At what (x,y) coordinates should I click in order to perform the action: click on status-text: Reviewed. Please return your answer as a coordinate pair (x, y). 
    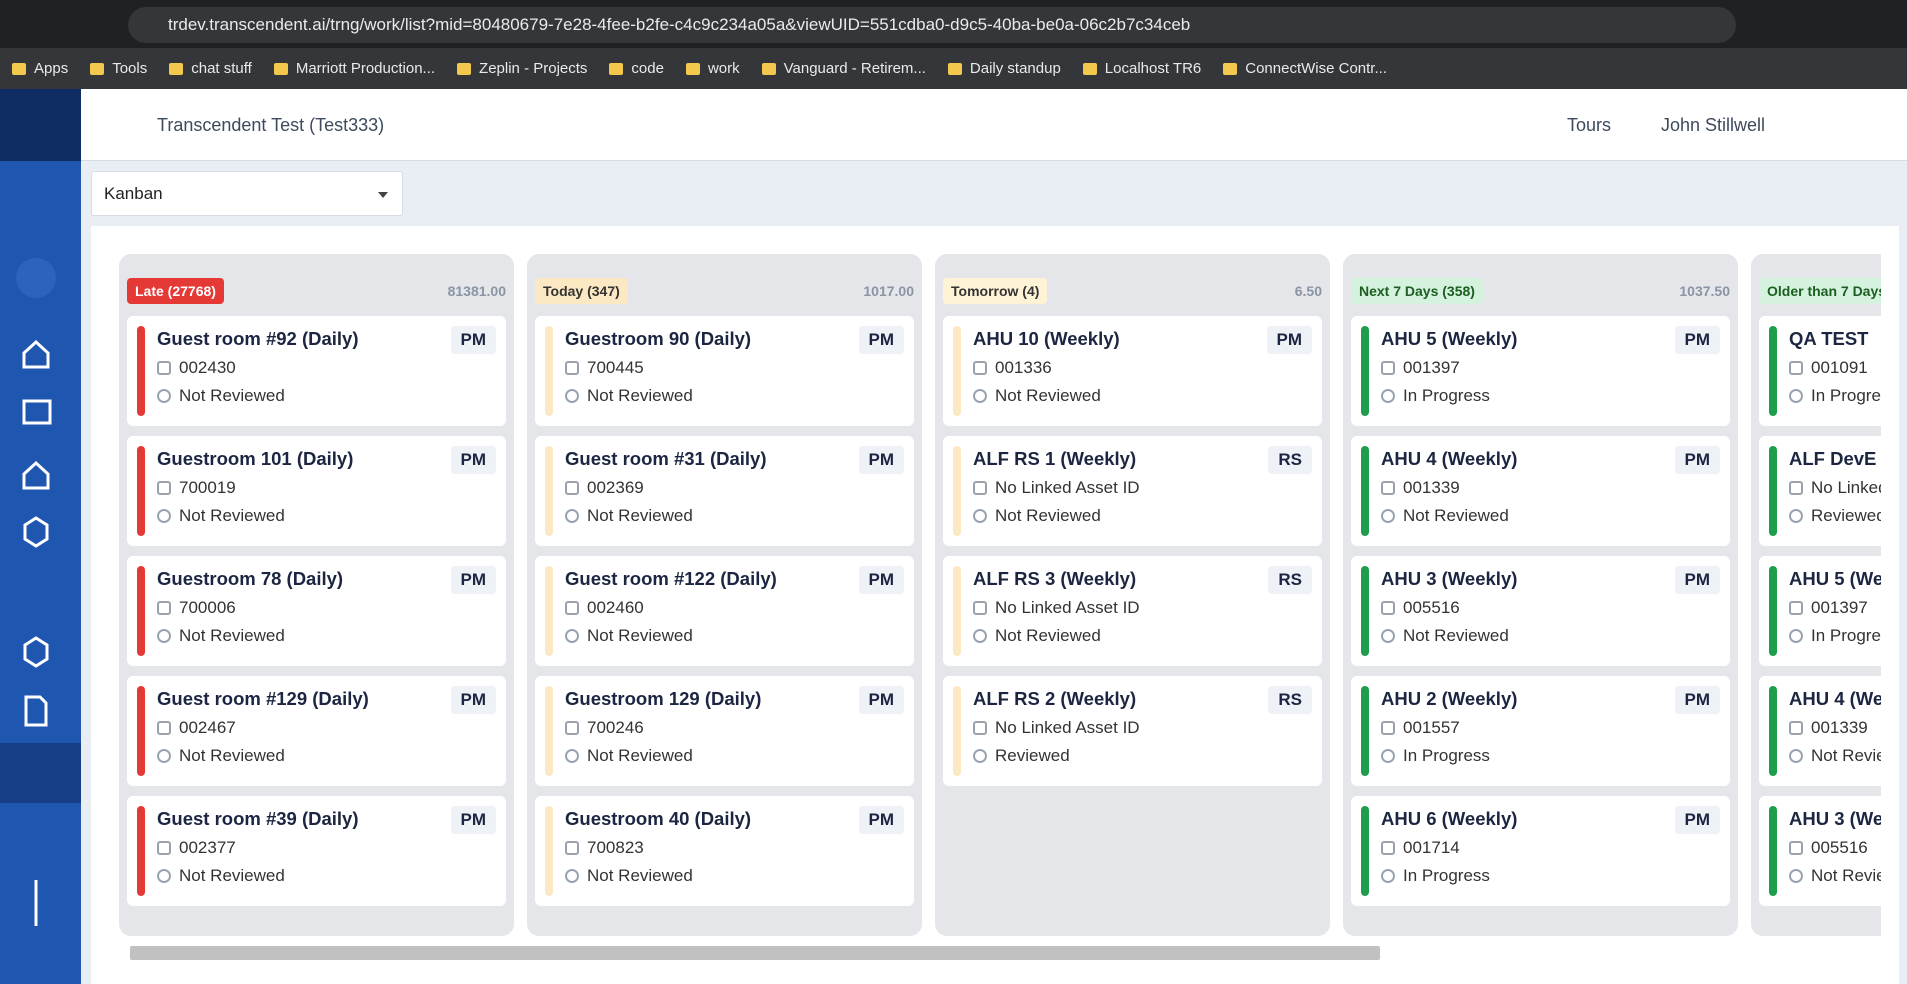
    Looking at the image, I should click on (1032, 755).